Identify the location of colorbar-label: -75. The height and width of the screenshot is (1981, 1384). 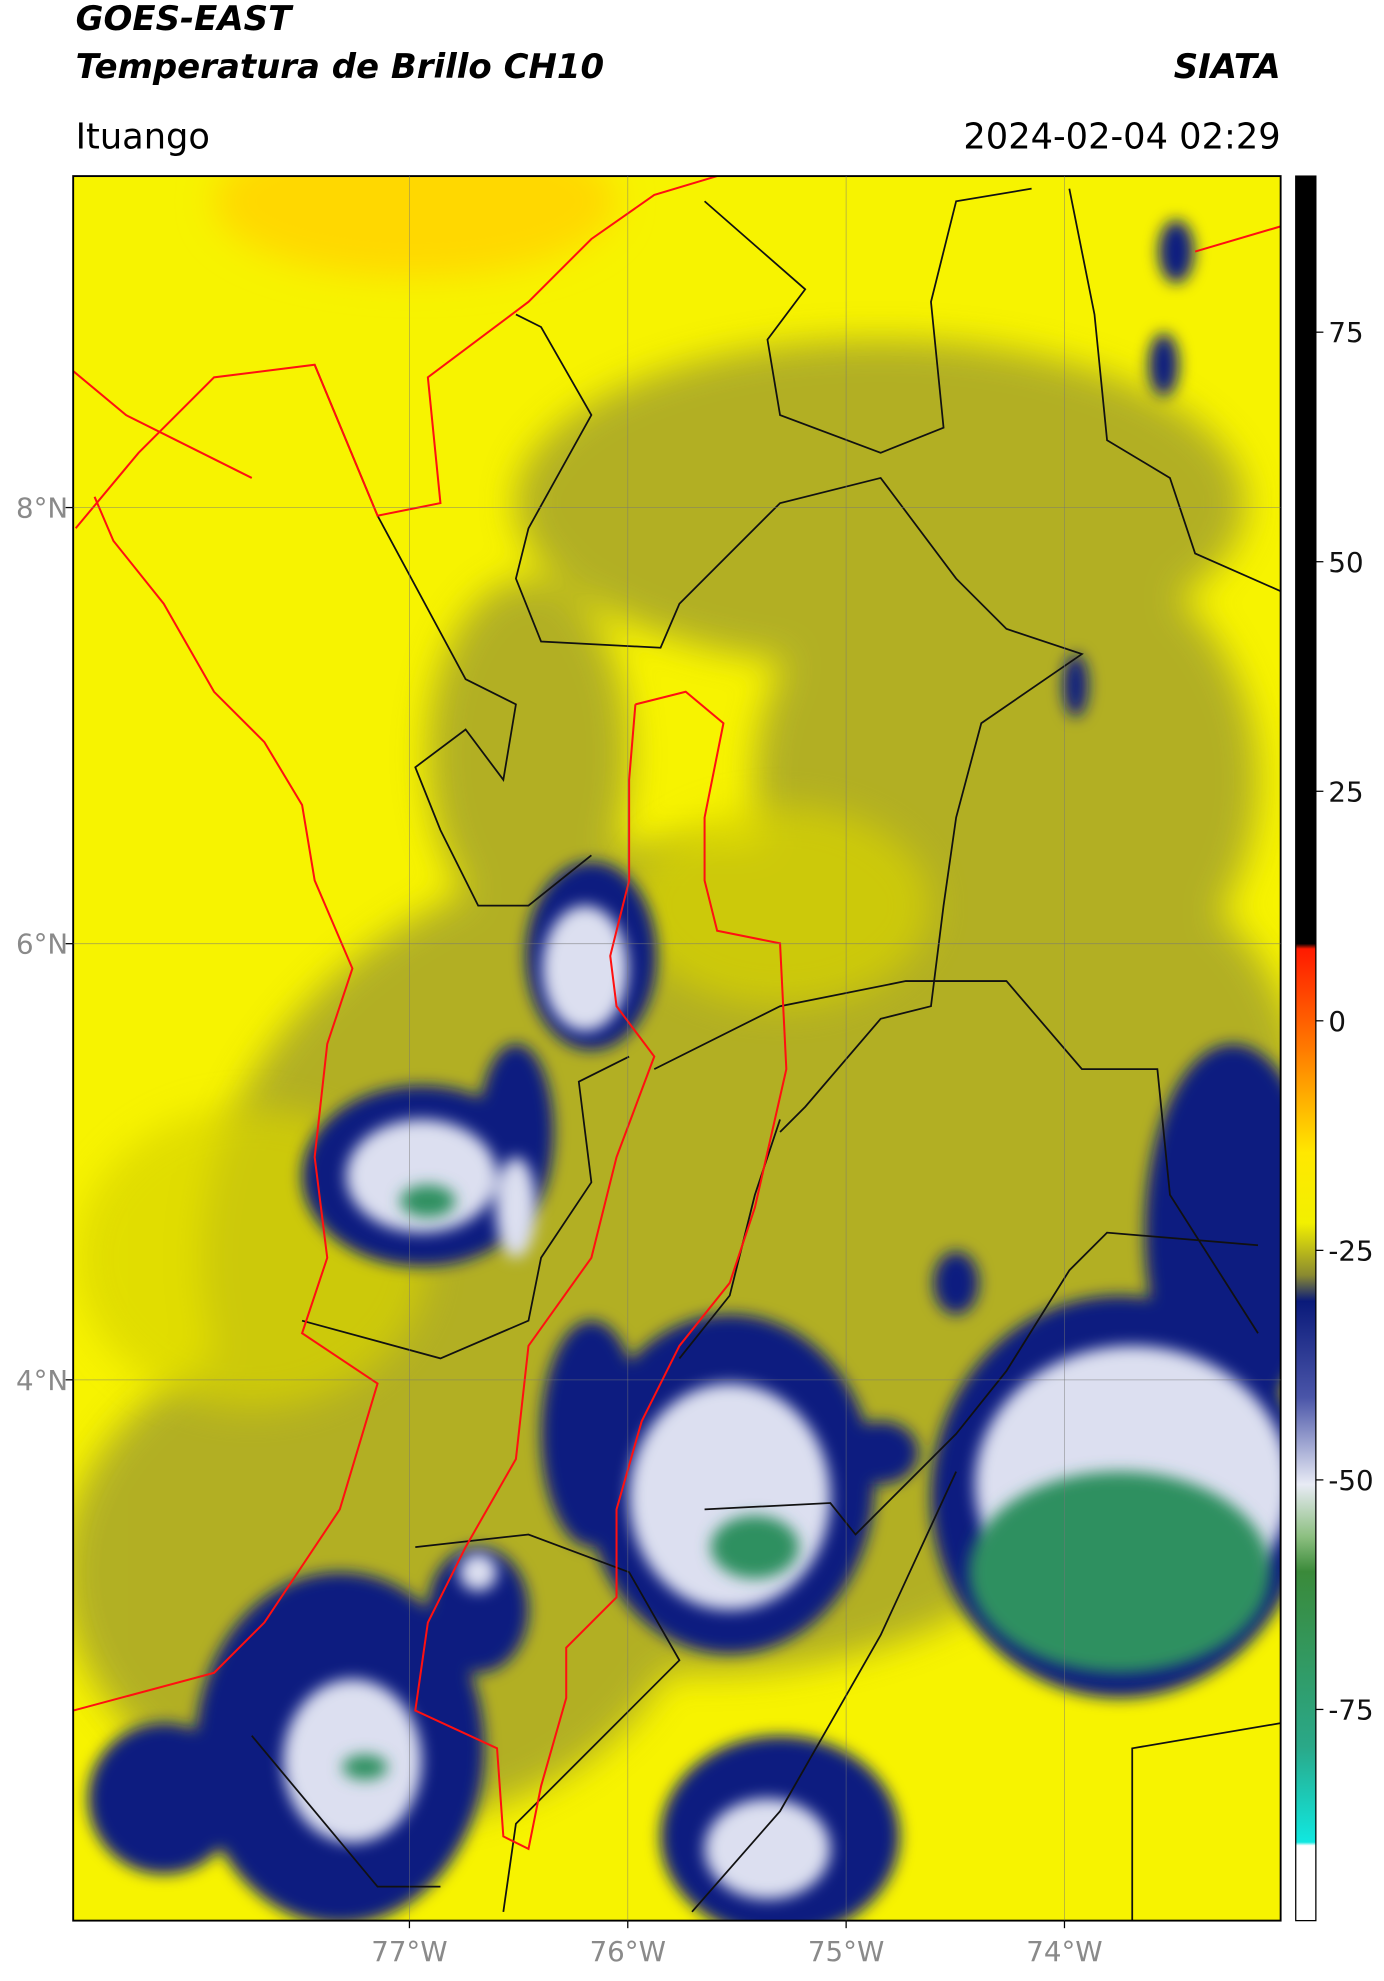
(1350, 1710).